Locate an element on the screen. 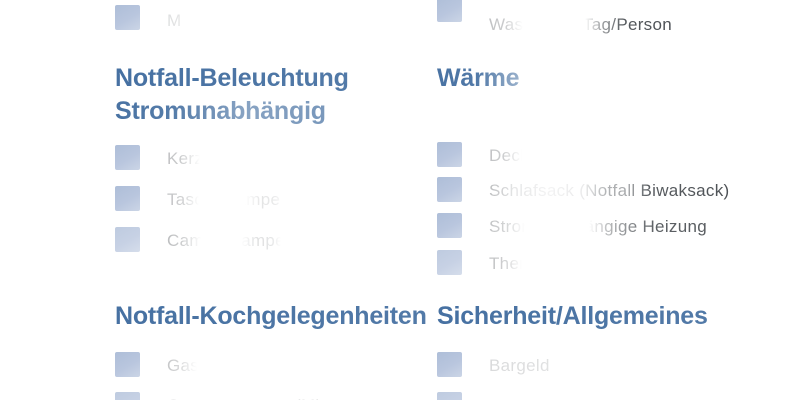  item-label: Decken is located at coordinates (519, 155).